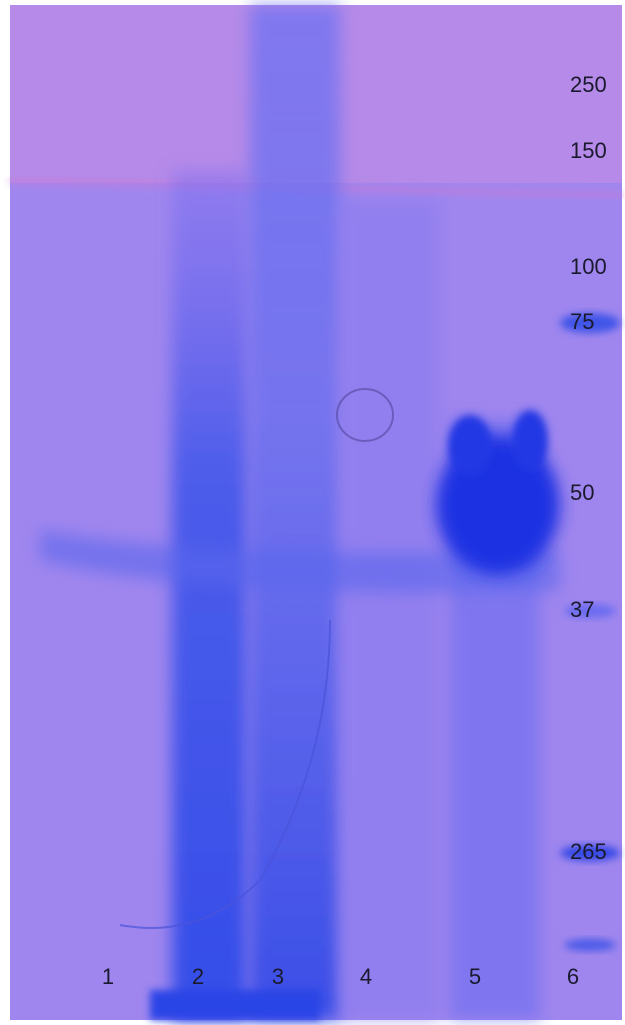  I want to click on lane-label: 1, so click(108, 976).